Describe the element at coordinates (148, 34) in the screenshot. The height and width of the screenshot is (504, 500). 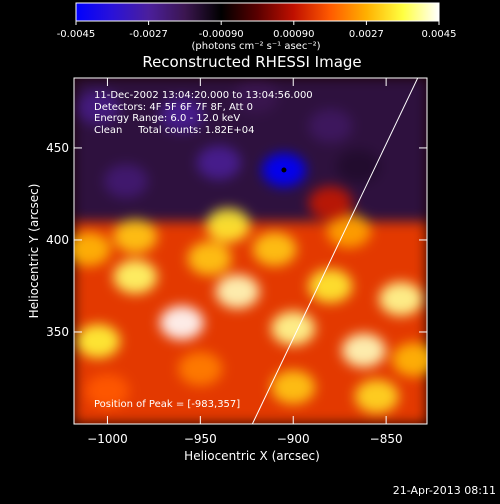
I see `colorbar-tick-label: -0.0027` at that location.